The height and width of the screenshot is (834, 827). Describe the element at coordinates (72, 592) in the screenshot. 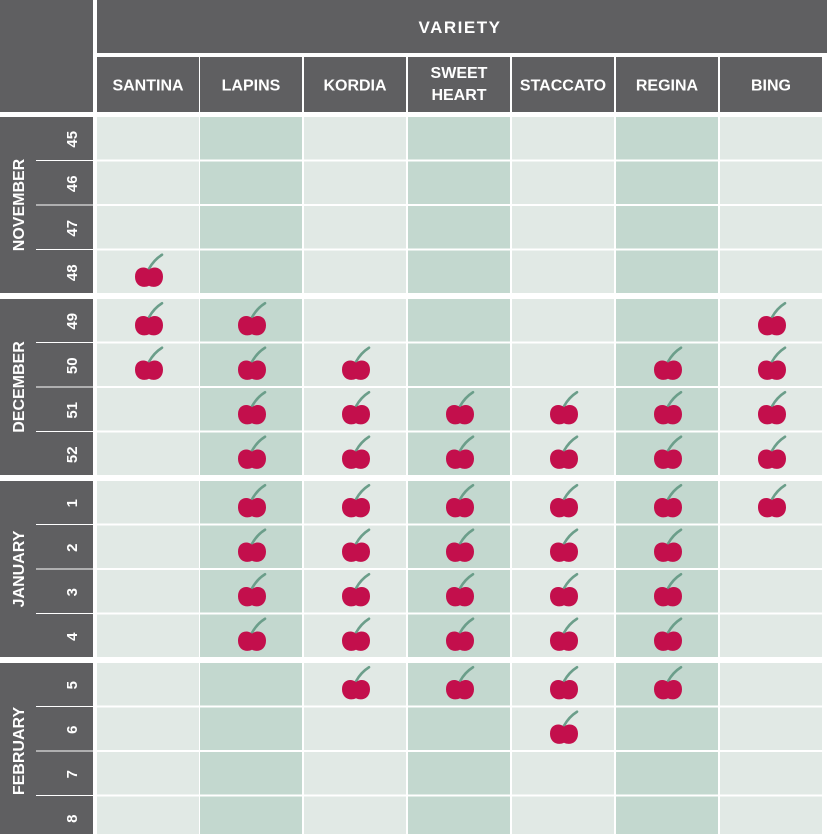

I see `week-label-3: 3` at that location.